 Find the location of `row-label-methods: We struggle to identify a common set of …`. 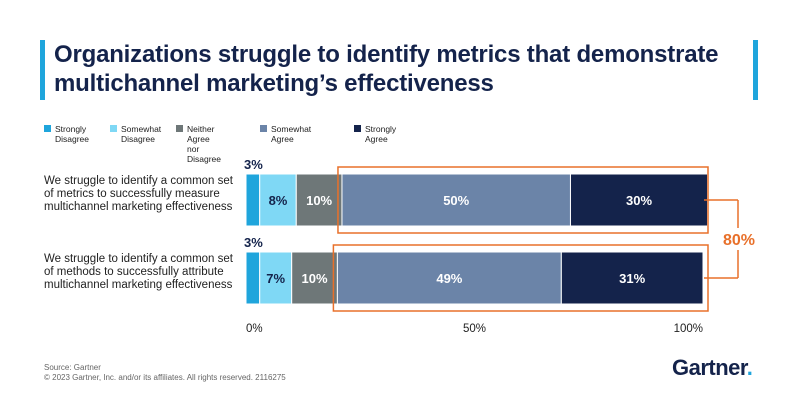

row-label-methods: We struggle to identify a common set of … is located at coordinates (138, 272).